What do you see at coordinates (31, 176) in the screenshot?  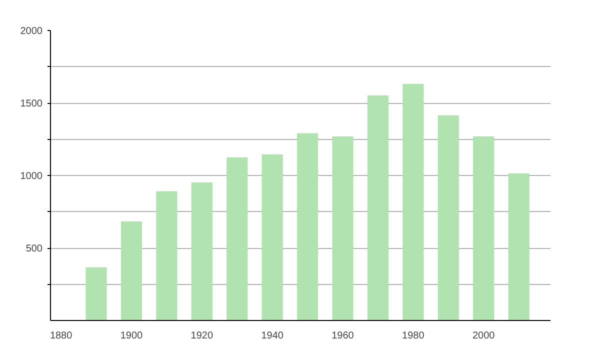 I see `y-tick-label: 1000` at bounding box center [31, 176].